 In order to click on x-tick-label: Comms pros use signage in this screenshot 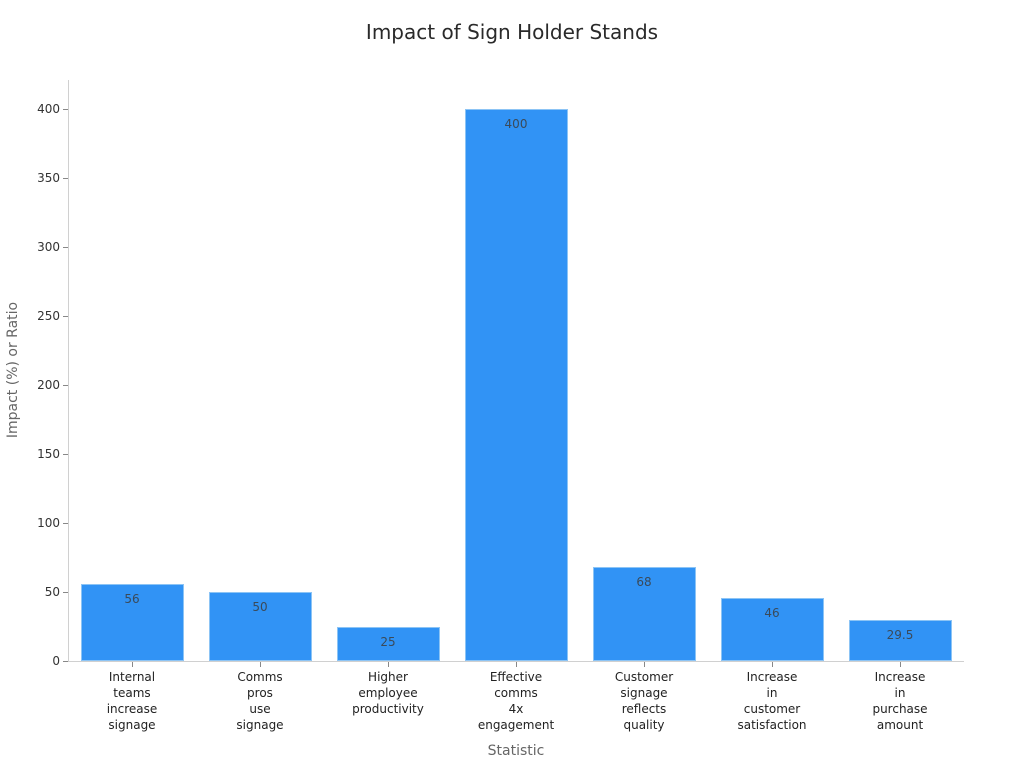, I will do `click(260, 701)`.